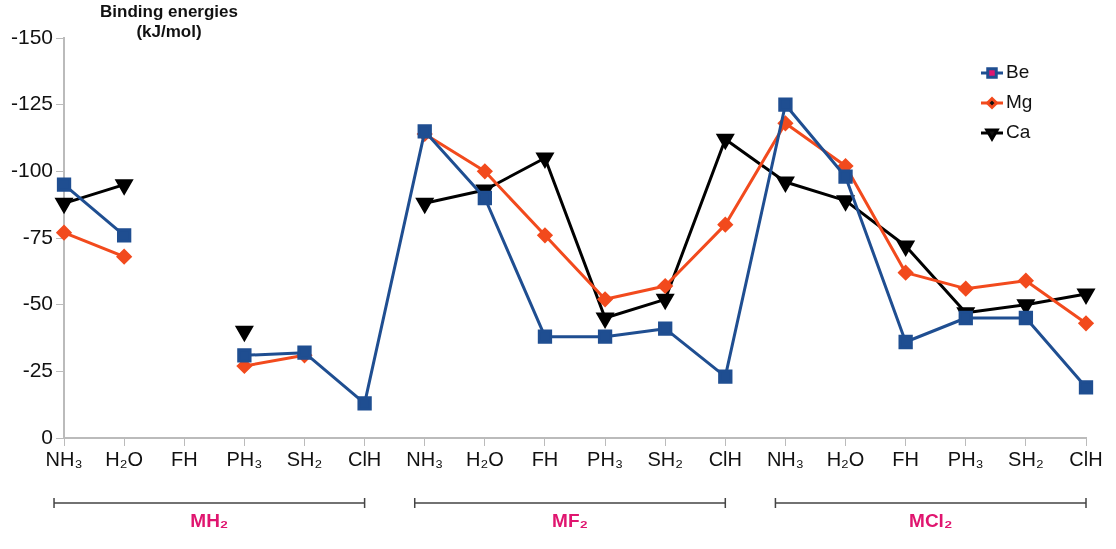 The height and width of the screenshot is (549, 1116). I want to click on y-tick-label: -25, so click(38, 370).